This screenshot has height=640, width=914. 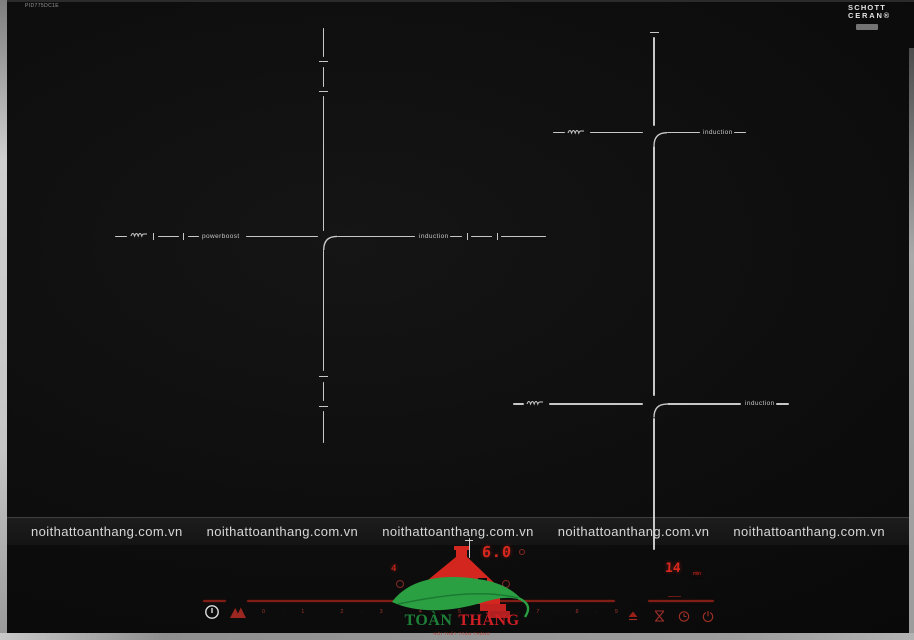 I want to click on logo-leaf-tail, so click(x=523, y=607).